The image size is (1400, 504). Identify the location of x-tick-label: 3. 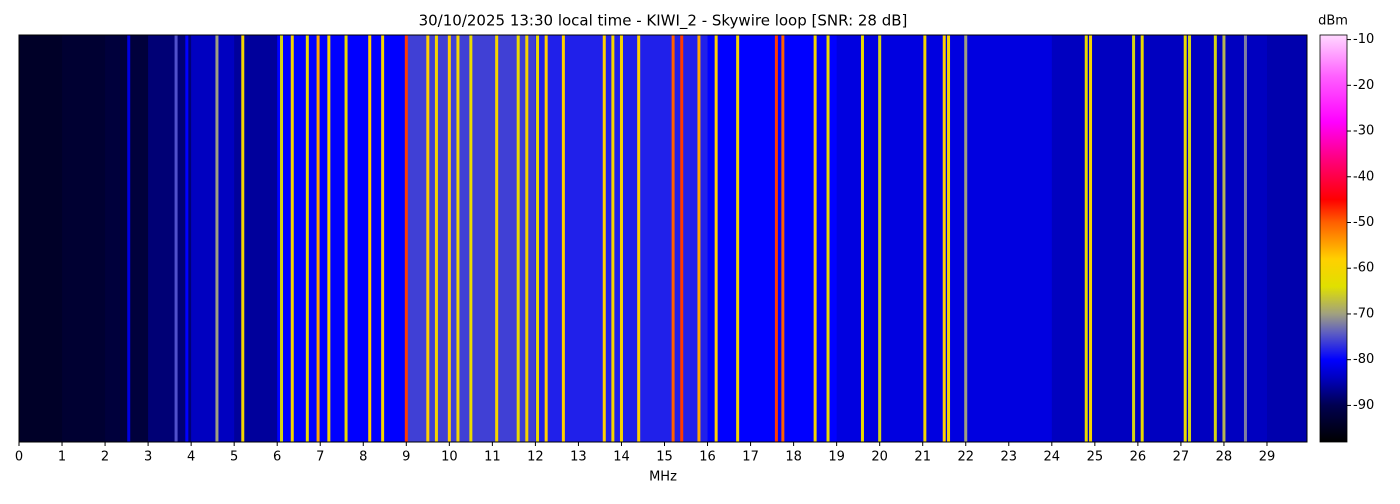
(148, 457).